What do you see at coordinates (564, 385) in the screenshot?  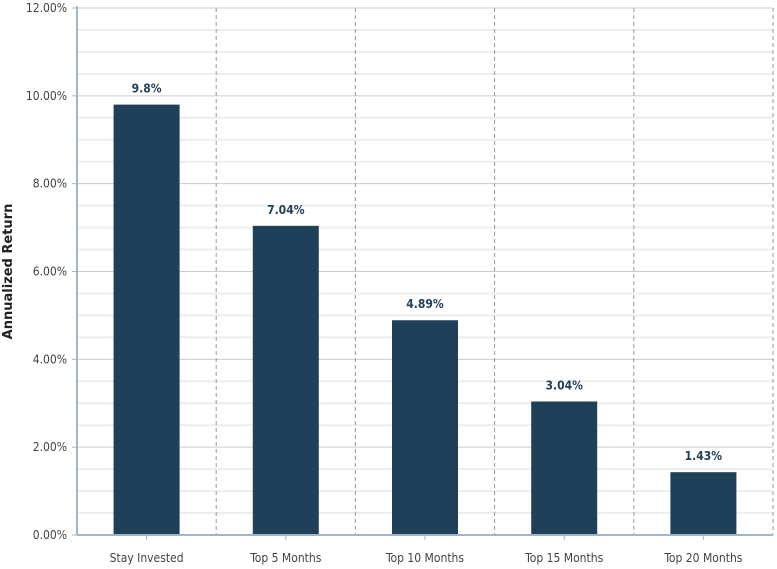 I see `data-label: 3.04%` at bounding box center [564, 385].